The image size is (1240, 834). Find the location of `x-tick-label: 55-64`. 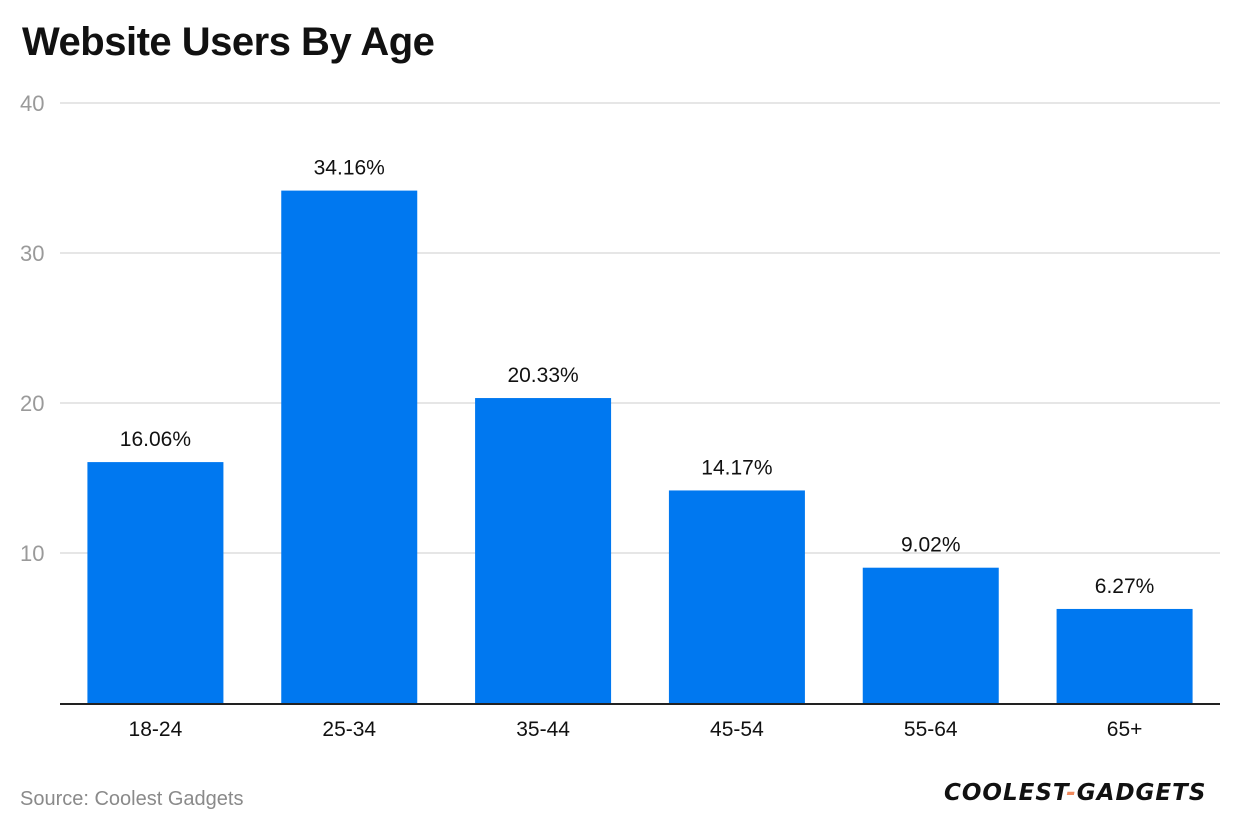

x-tick-label: 55-64 is located at coordinates (931, 729).